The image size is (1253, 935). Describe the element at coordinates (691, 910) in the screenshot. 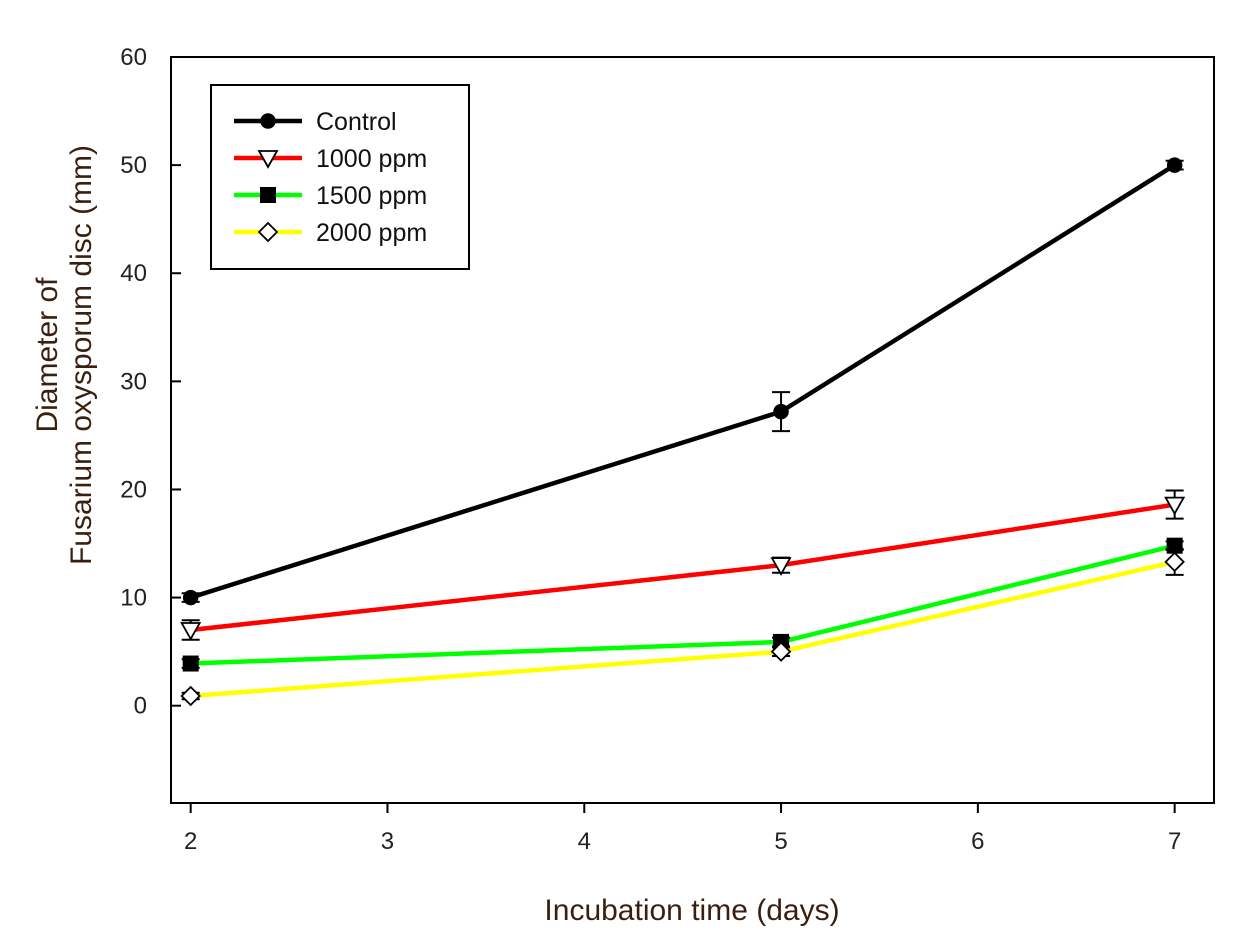

I see `x-axis-title: Incubation time (days)` at that location.